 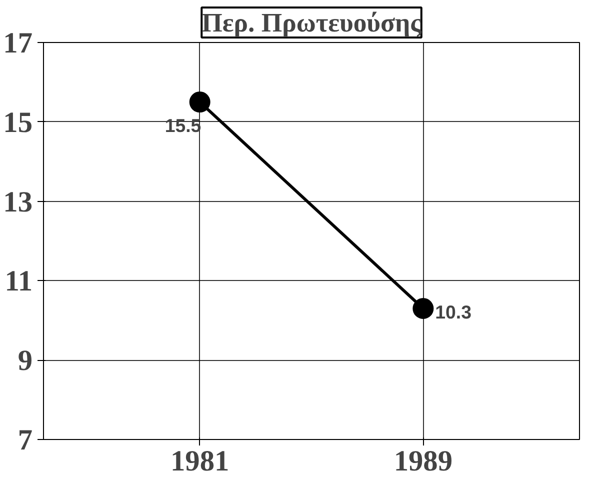 What do you see at coordinates (453, 311) in the screenshot?
I see `data-label: 10.3` at bounding box center [453, 311].